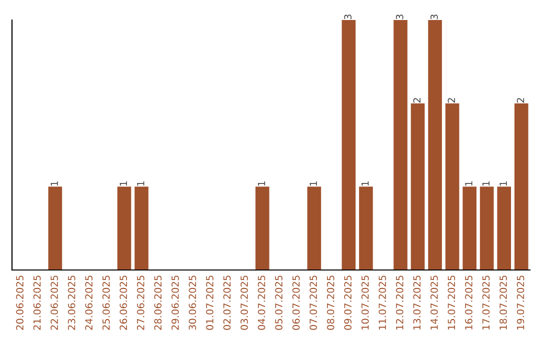 Image resolution: width=540 pixels, height=340 pixels. I want to click on x-tick-label: 07.07.2025, so click(313, 303).